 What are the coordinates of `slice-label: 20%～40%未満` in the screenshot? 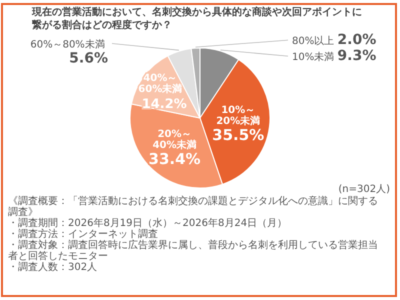 It's located at (174, 139).